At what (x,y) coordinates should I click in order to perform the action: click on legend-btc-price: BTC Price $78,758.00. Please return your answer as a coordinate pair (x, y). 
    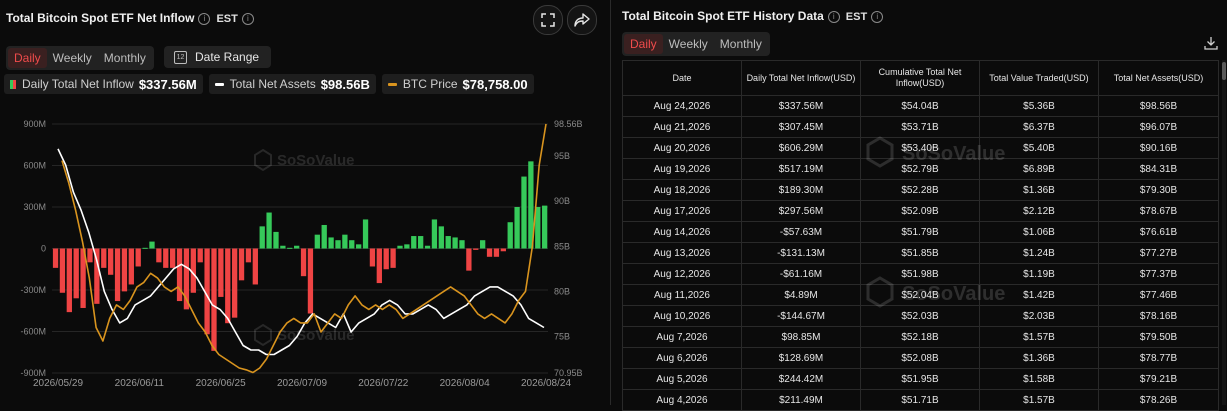
    Looking at the image, I should click on (457, 84).